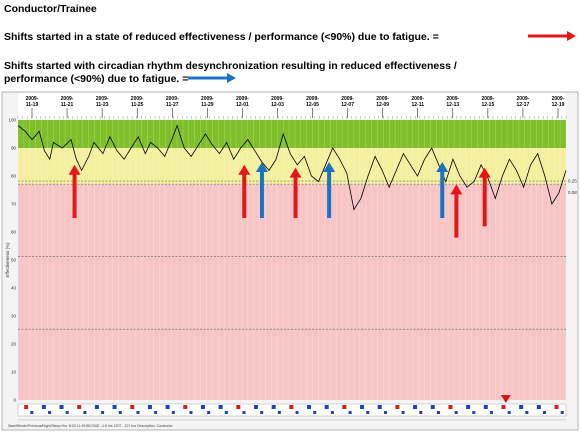 The width and height of the screenshot is (580, 432). Describe the element at coordinates (347, 105) in the screenshot. I see `x-tick-date: 12-07` at that location.